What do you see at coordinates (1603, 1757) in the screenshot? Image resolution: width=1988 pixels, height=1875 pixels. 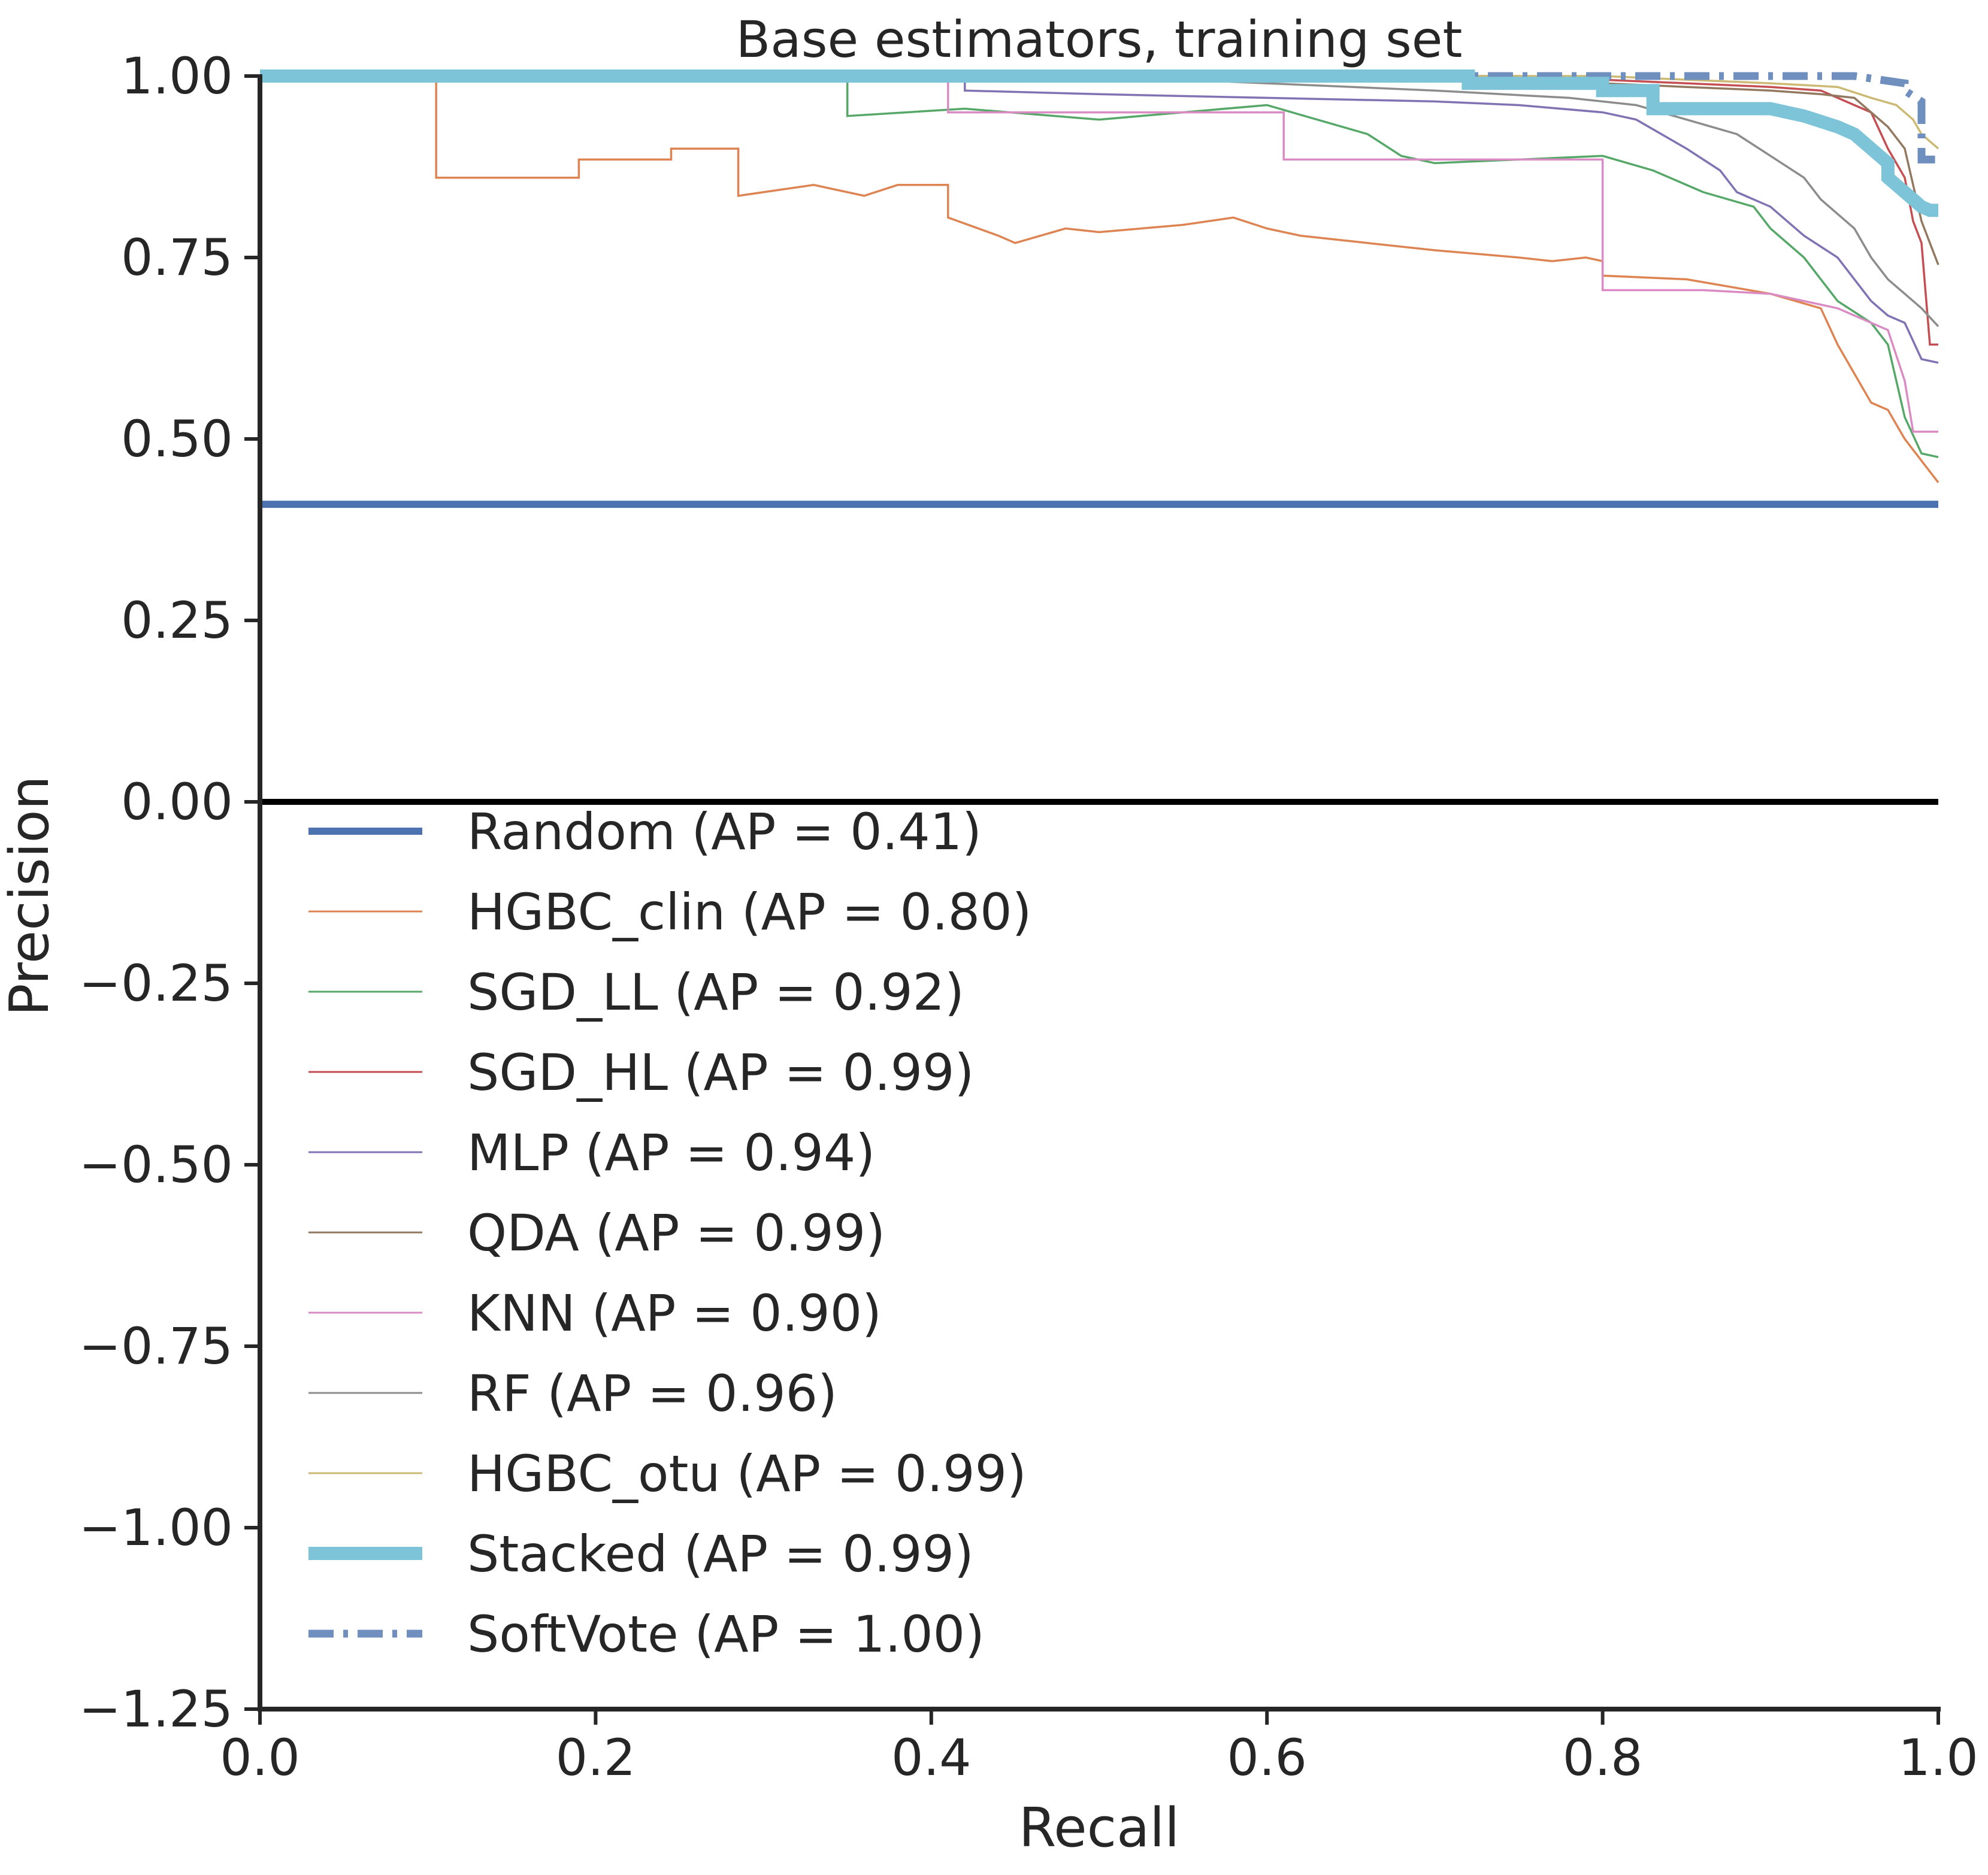 I see `x-tick-label-4: 0.8` at bounding box center [1603, 1757].